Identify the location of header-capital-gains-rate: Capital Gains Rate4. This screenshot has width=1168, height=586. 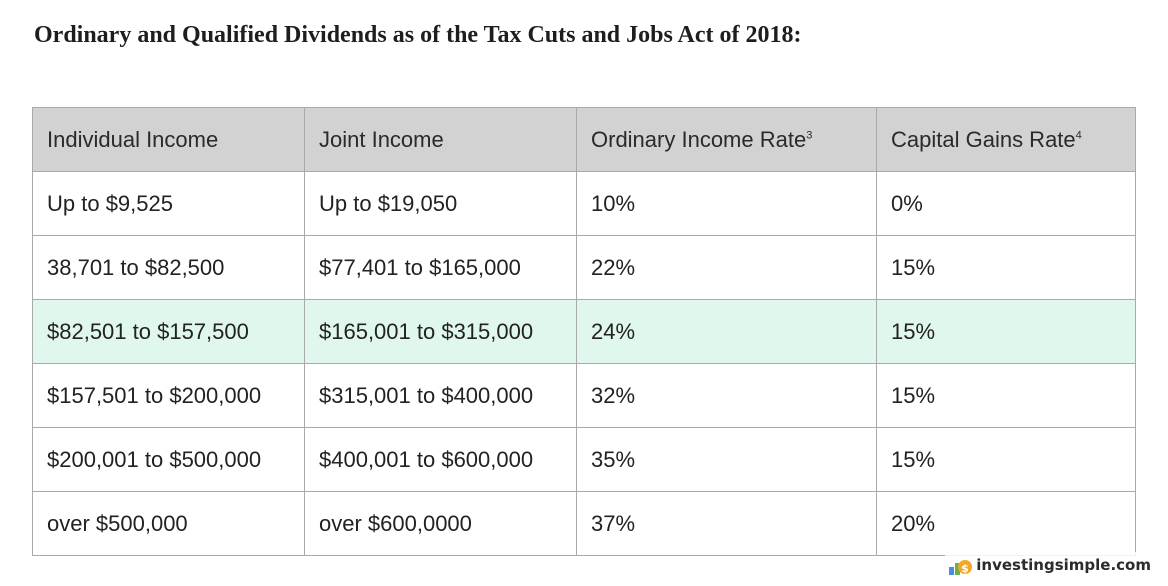
(1006, 139).